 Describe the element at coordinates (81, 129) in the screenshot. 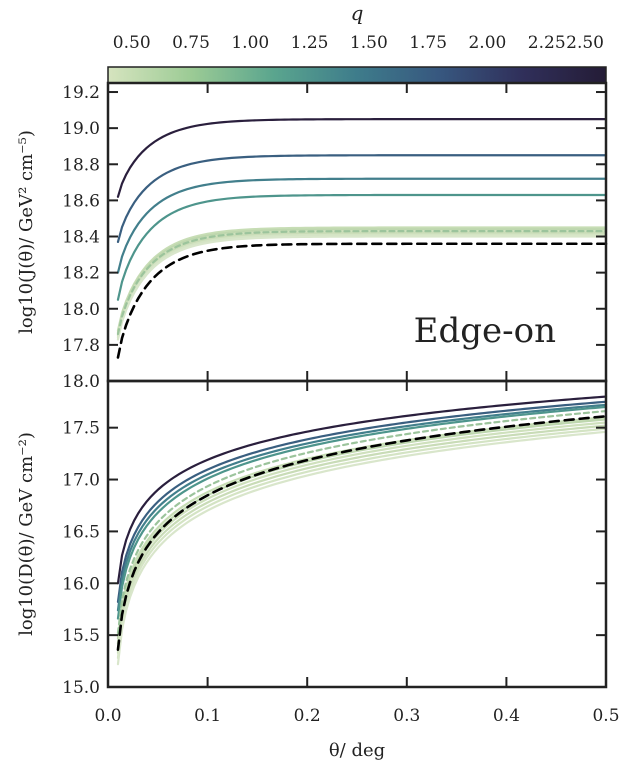

I see `y-tick-label: 19.0` at that location.